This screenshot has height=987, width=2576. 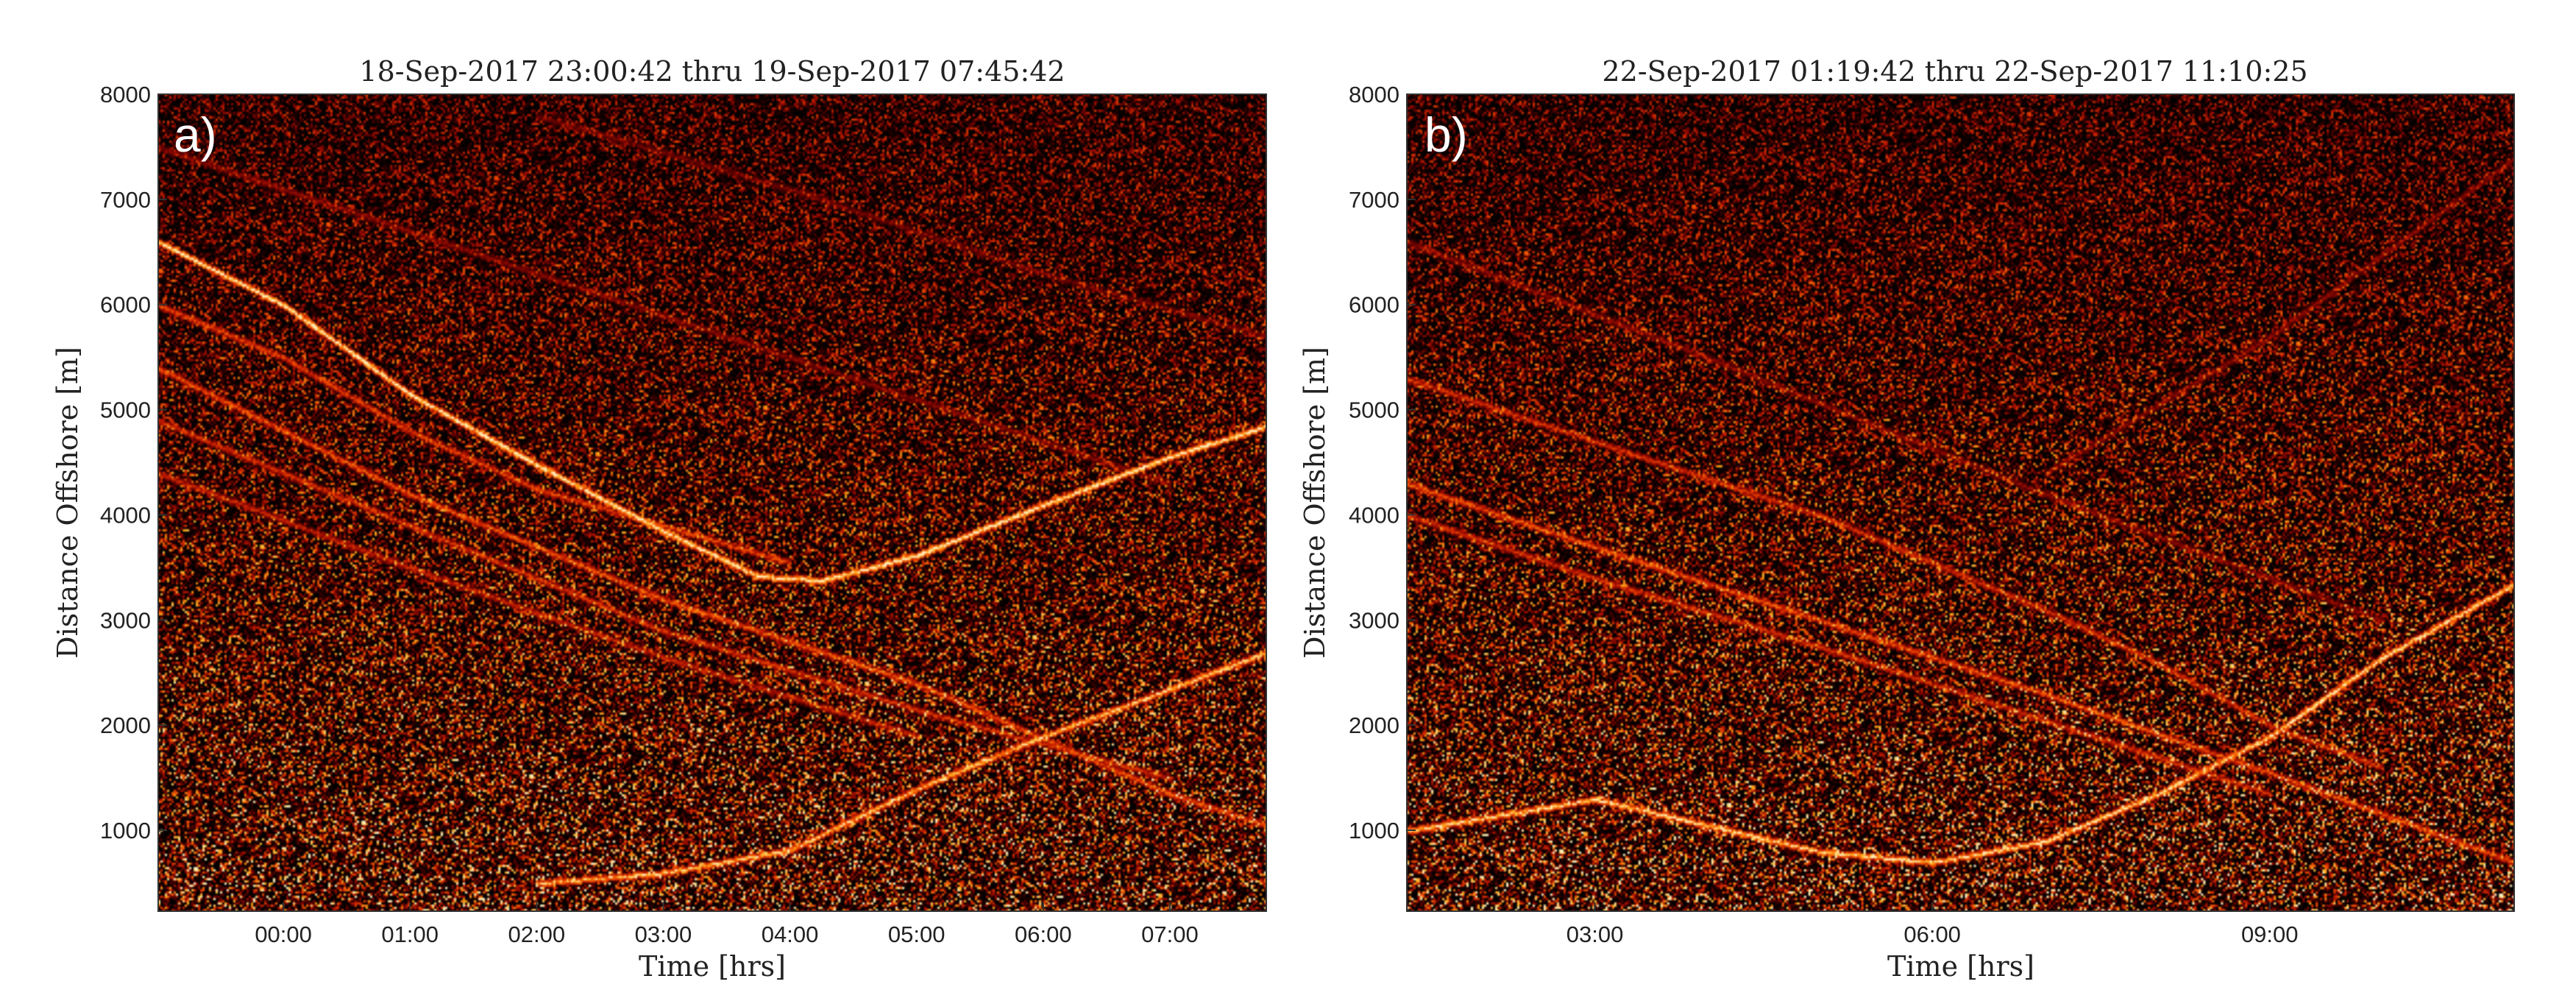 I want to click on x-tick-label: 09:00, so click(x=2270, y=934).